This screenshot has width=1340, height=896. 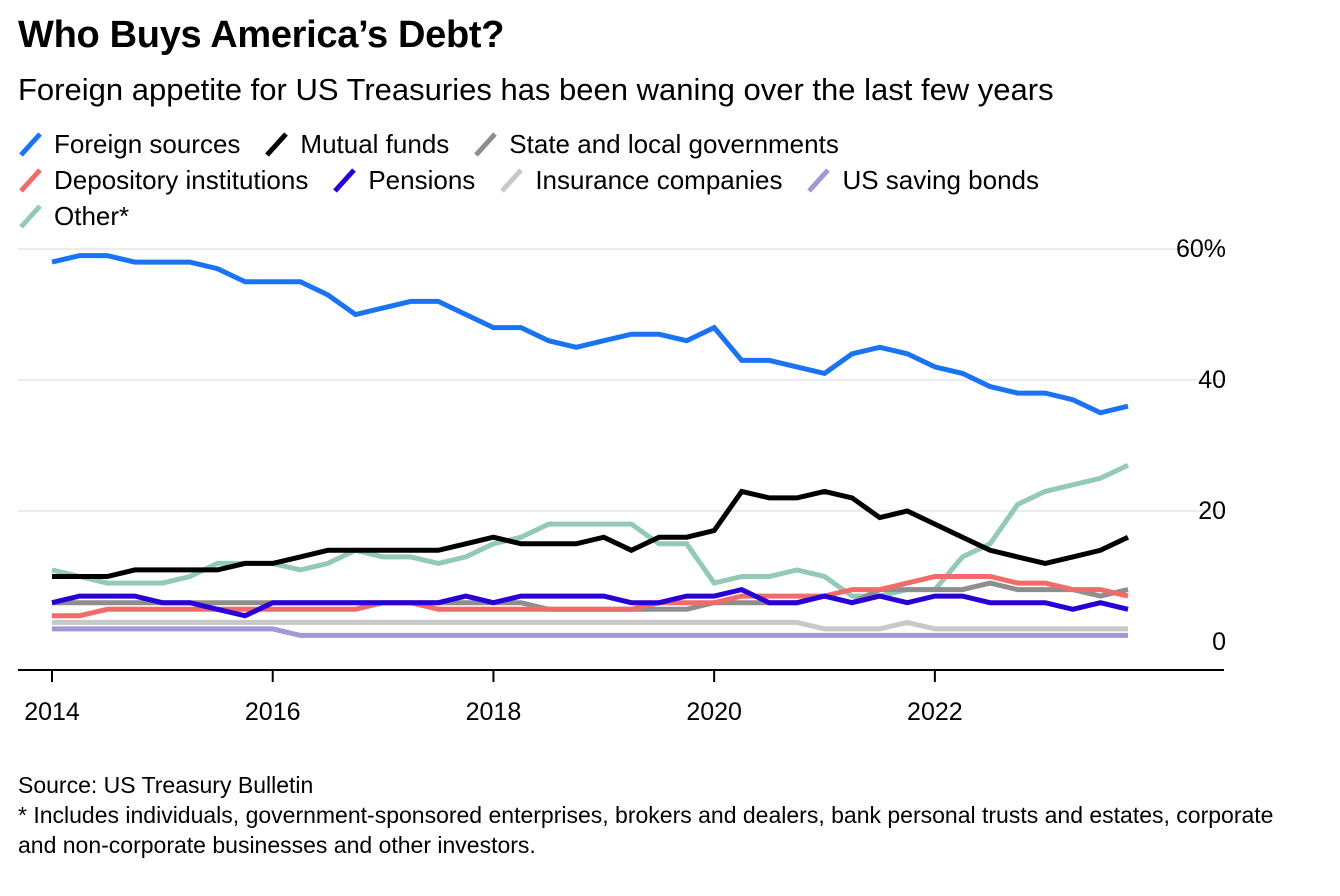 What do you see at coordinates (1212, 511) in the screenshot?
I see `y-tick-label: 20` at bounding box center [1212, 511].